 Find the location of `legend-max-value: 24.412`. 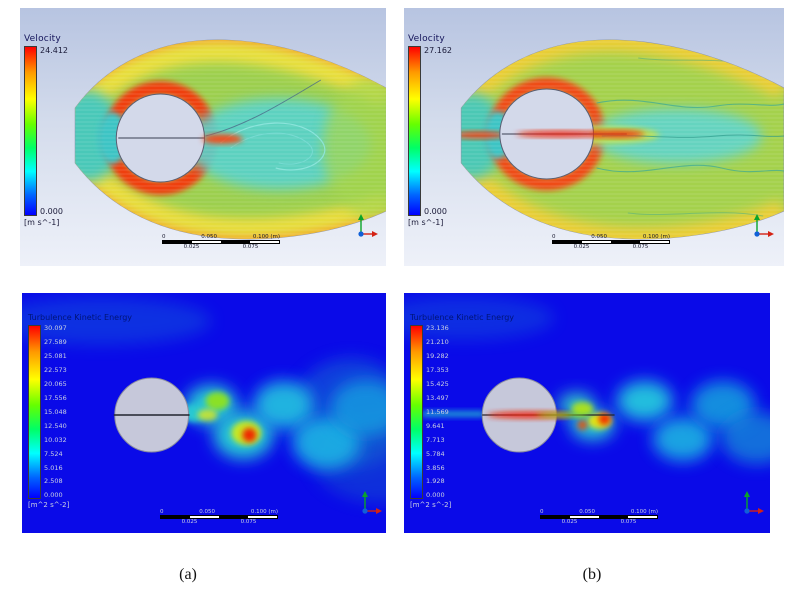

legend-max-value: 24.412 is located at coordinates (54, 50).